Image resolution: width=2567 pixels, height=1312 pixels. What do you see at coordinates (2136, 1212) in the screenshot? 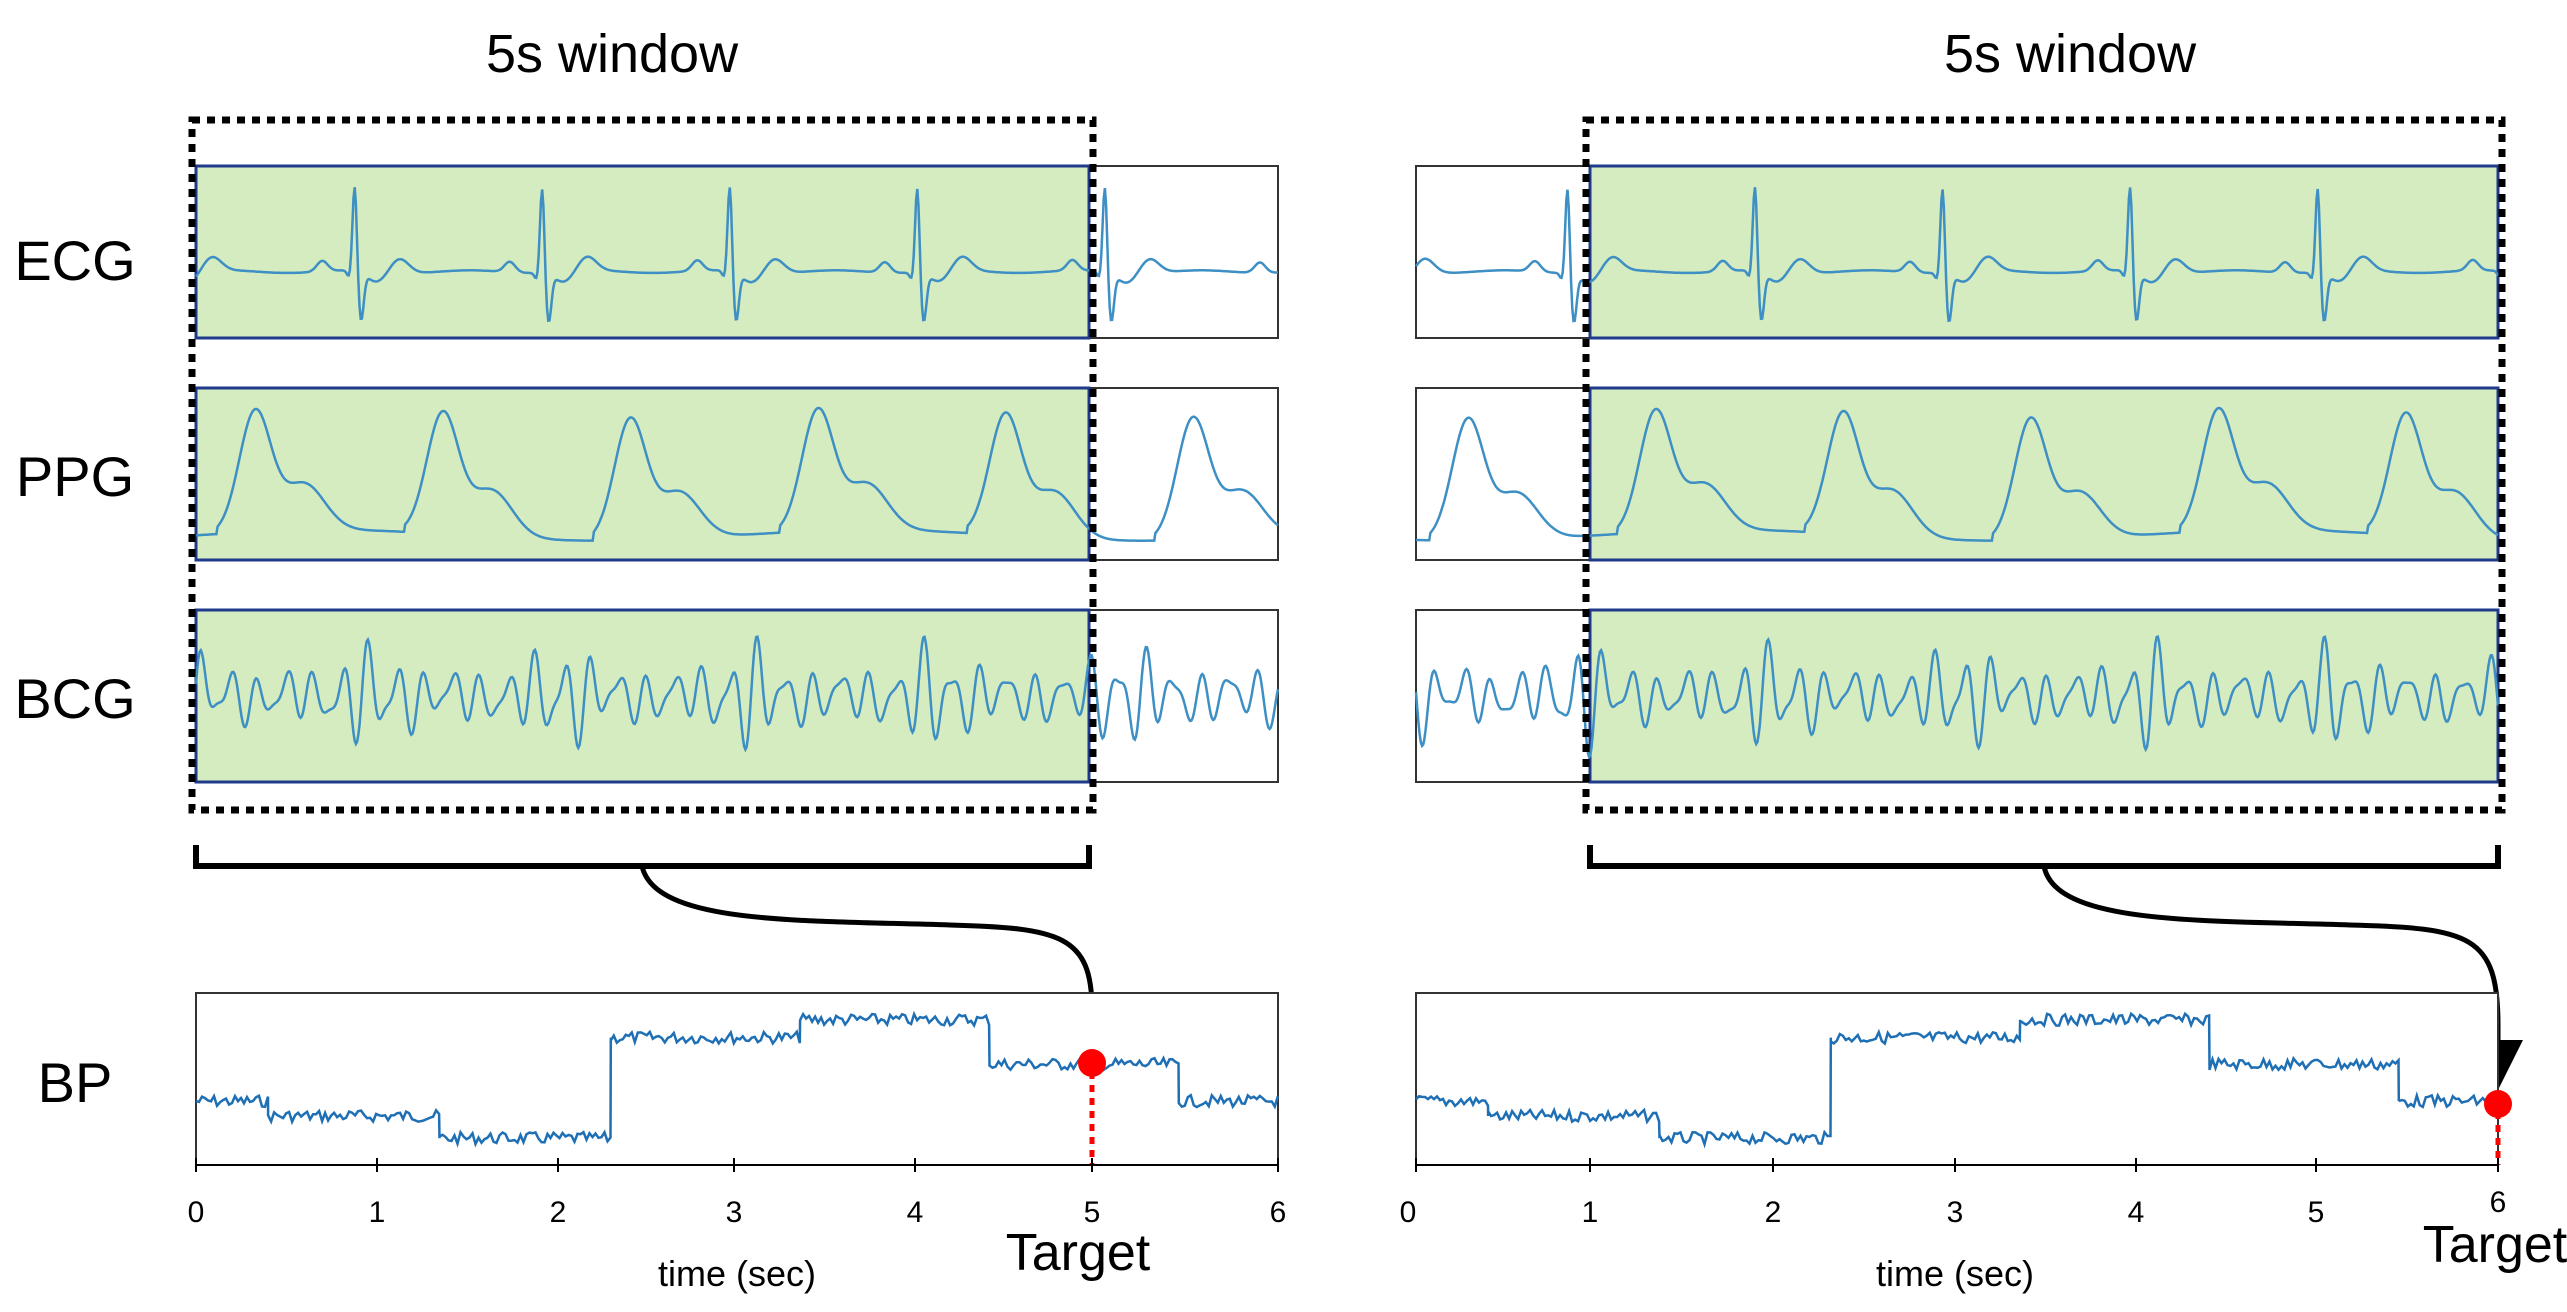
I see `tick-label-right-4: 4` at bounding box center [2136, 1212].